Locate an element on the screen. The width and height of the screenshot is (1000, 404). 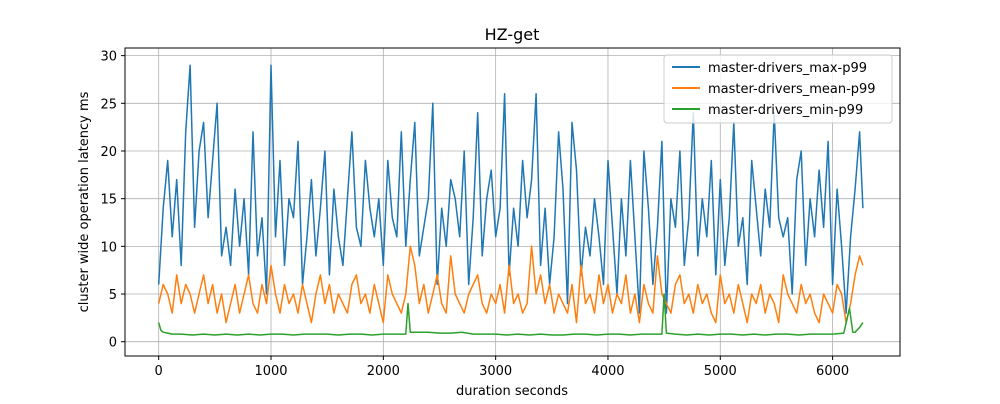
x-tick-label: 5000 is located at coordinates (720, 371).